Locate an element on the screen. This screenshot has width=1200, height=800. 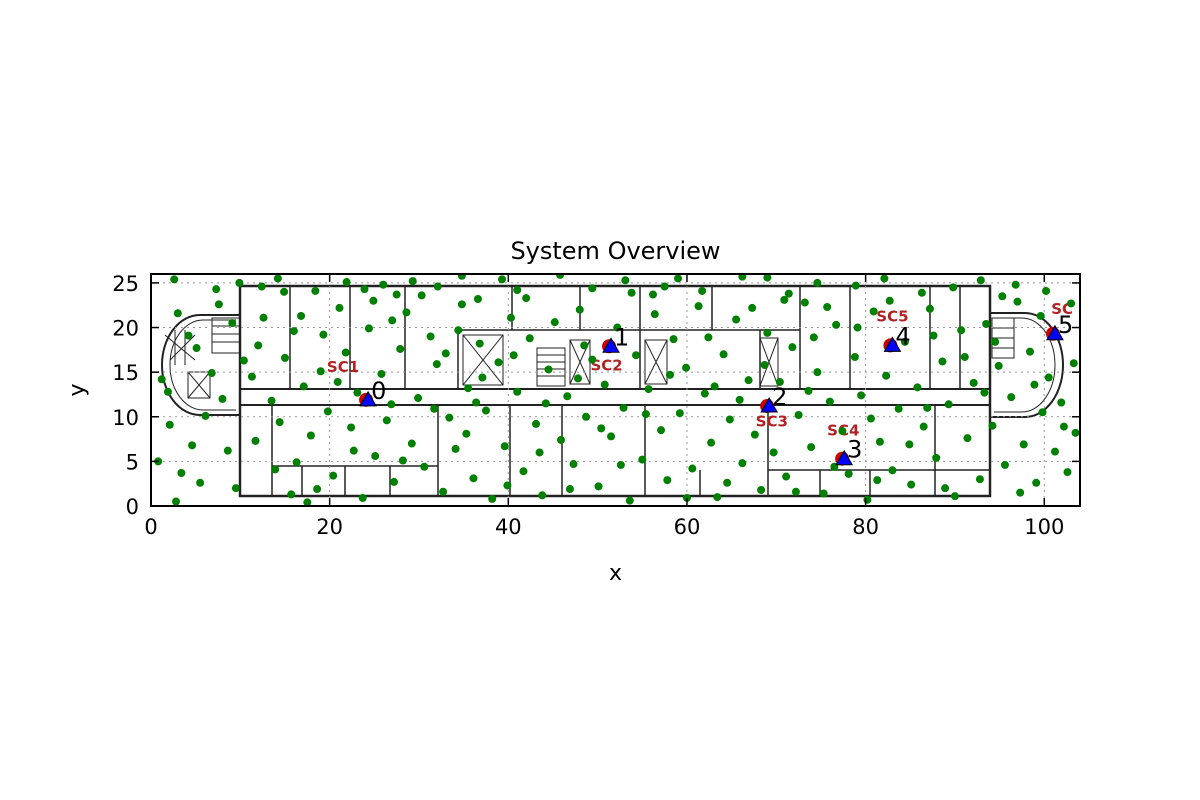
floorplan-labels: SC1SC2SC3SC4SC5SC is located at coordinates (700, 369).